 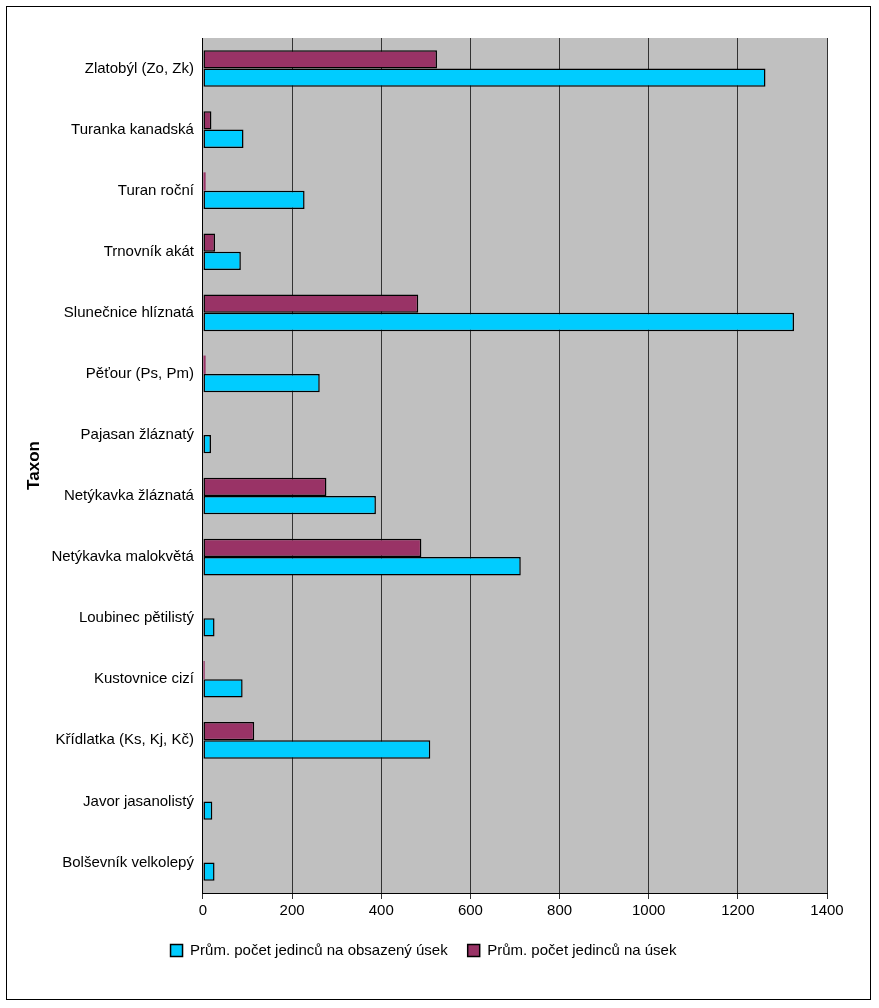 I want to click on legend-label: Prům. počet jedinců na obsazený úsek, so click(x=319, y=949).